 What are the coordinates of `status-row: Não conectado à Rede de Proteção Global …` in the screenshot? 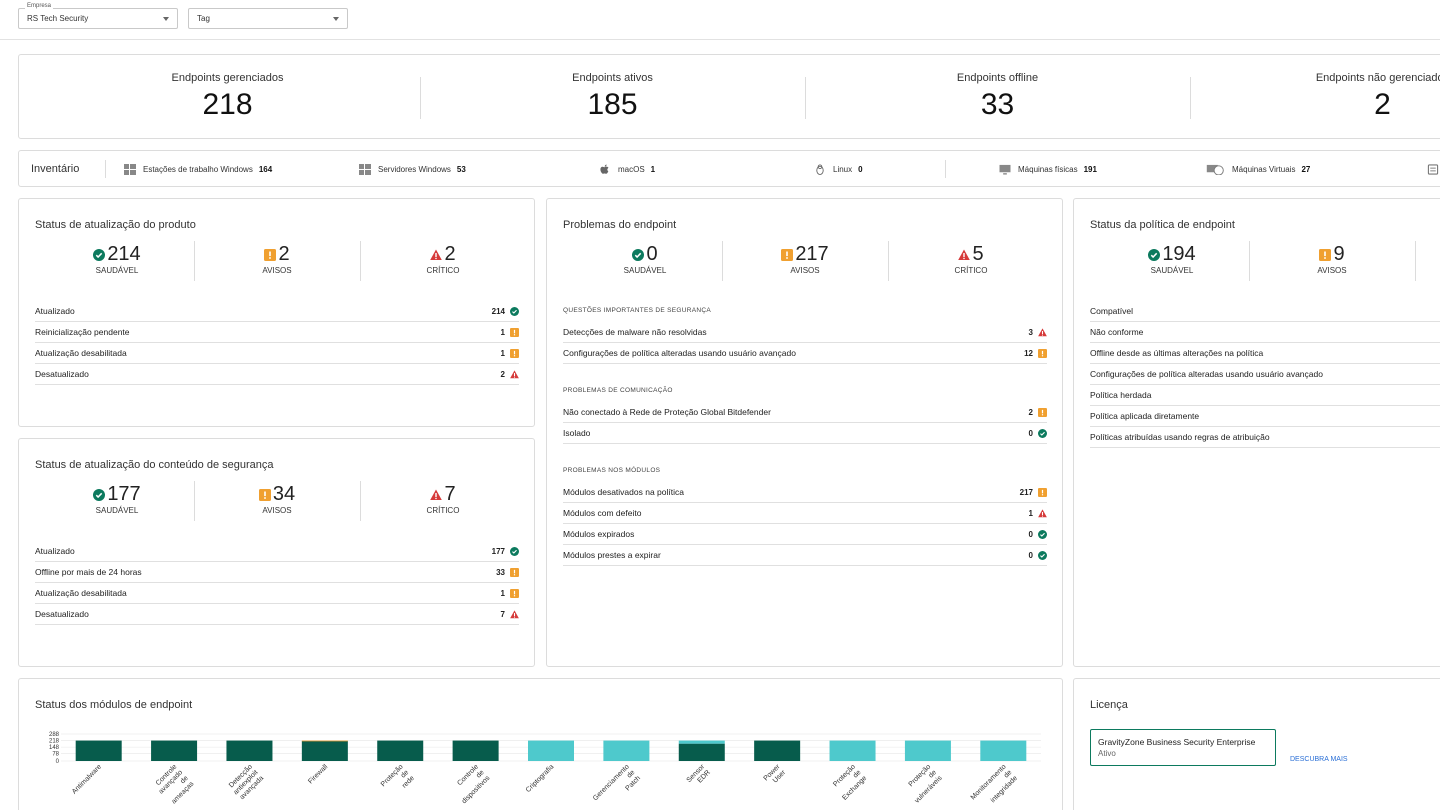 It's located at (805, 412).